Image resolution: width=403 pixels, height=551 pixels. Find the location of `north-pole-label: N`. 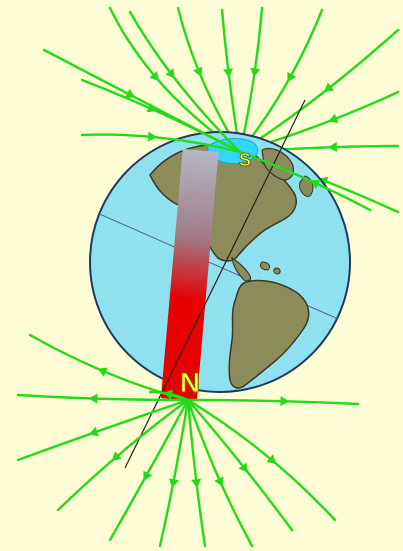

north-pole-label: N is located at coordinates (190, 382).